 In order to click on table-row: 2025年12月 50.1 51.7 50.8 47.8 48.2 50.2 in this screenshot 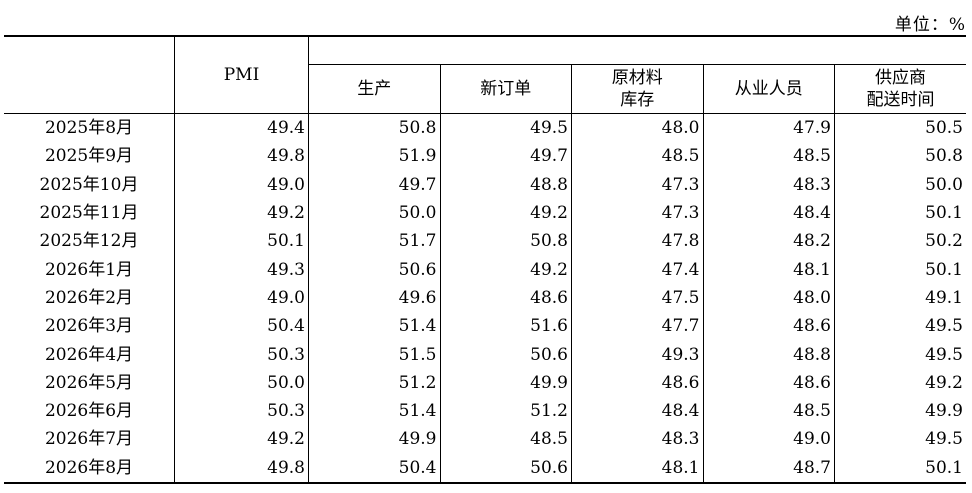, I will do `click(485, 241)`.